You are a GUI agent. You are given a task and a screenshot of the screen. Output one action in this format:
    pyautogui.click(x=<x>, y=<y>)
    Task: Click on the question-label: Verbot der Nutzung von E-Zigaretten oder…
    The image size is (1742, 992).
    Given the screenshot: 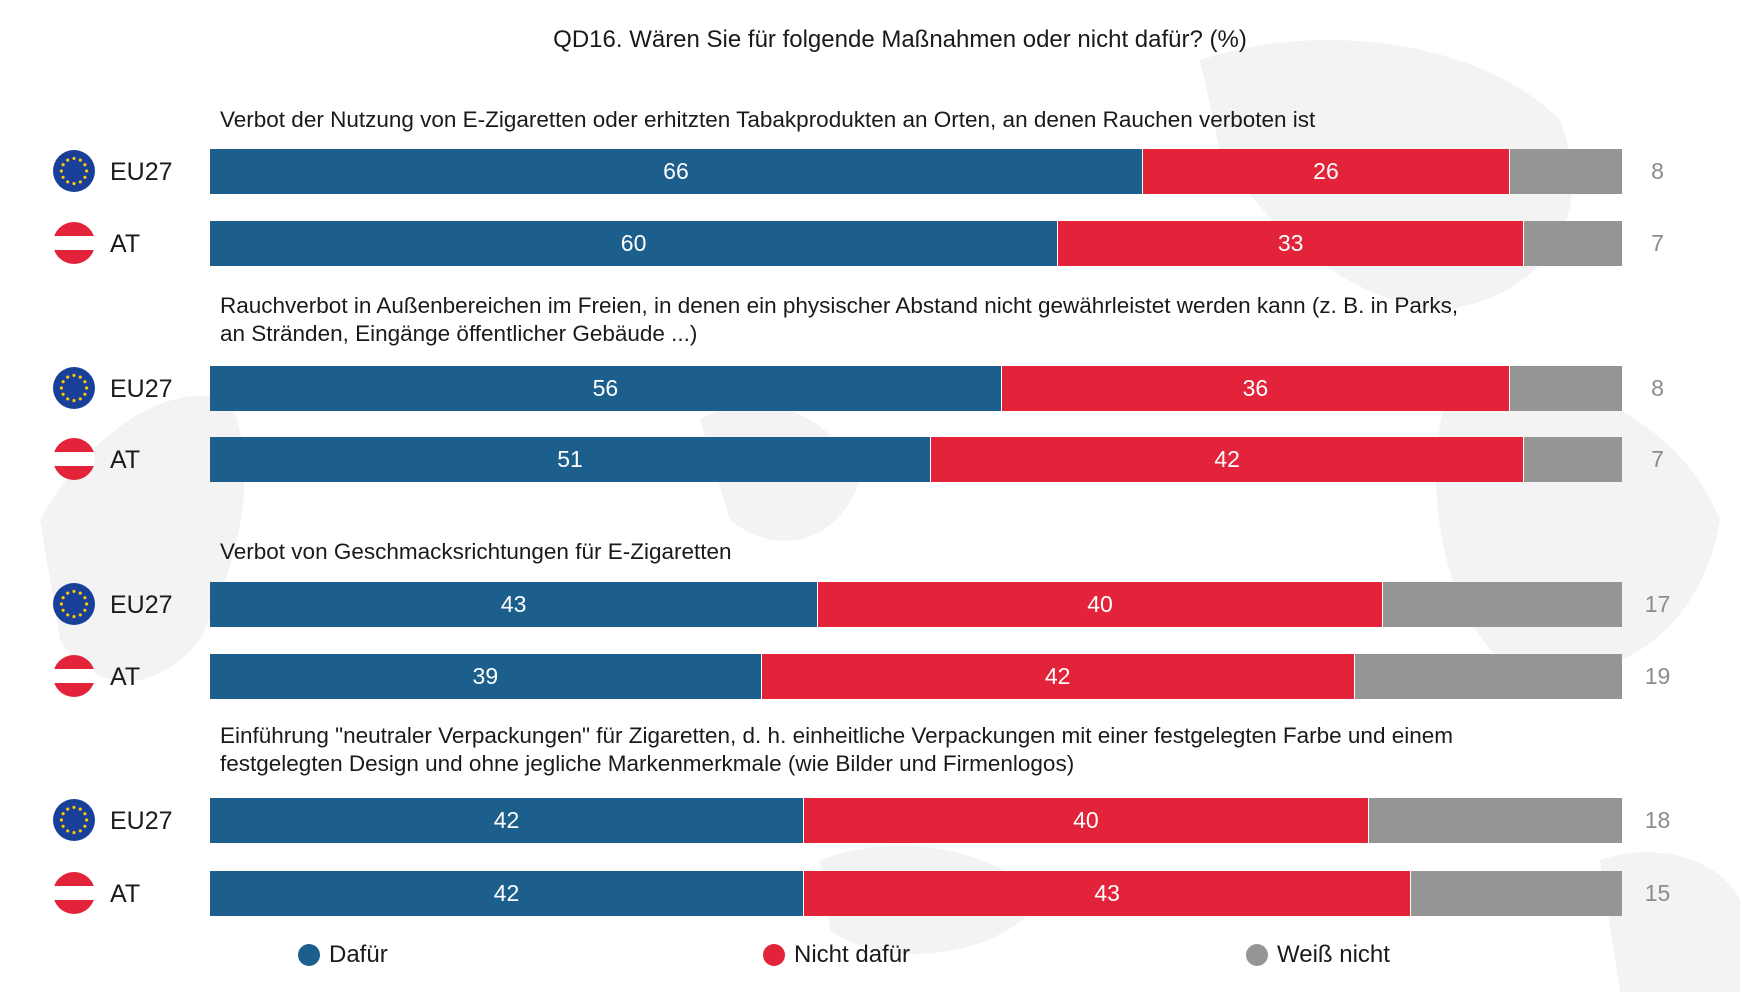 What is the action you would take?
    pyautogui.click(x=768, y=119)
    